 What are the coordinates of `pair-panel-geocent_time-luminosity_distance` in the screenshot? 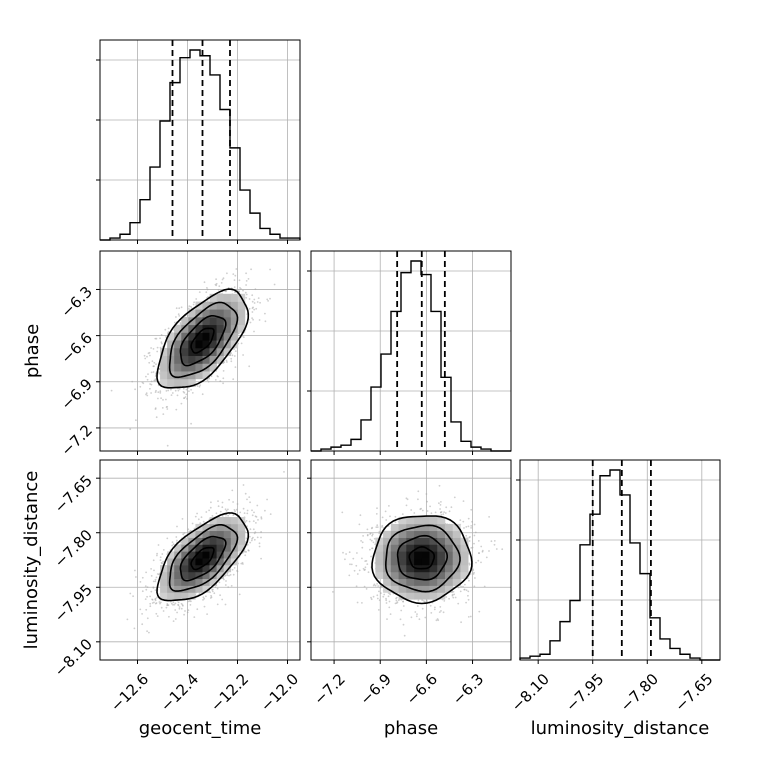 It's located at (198, 561).